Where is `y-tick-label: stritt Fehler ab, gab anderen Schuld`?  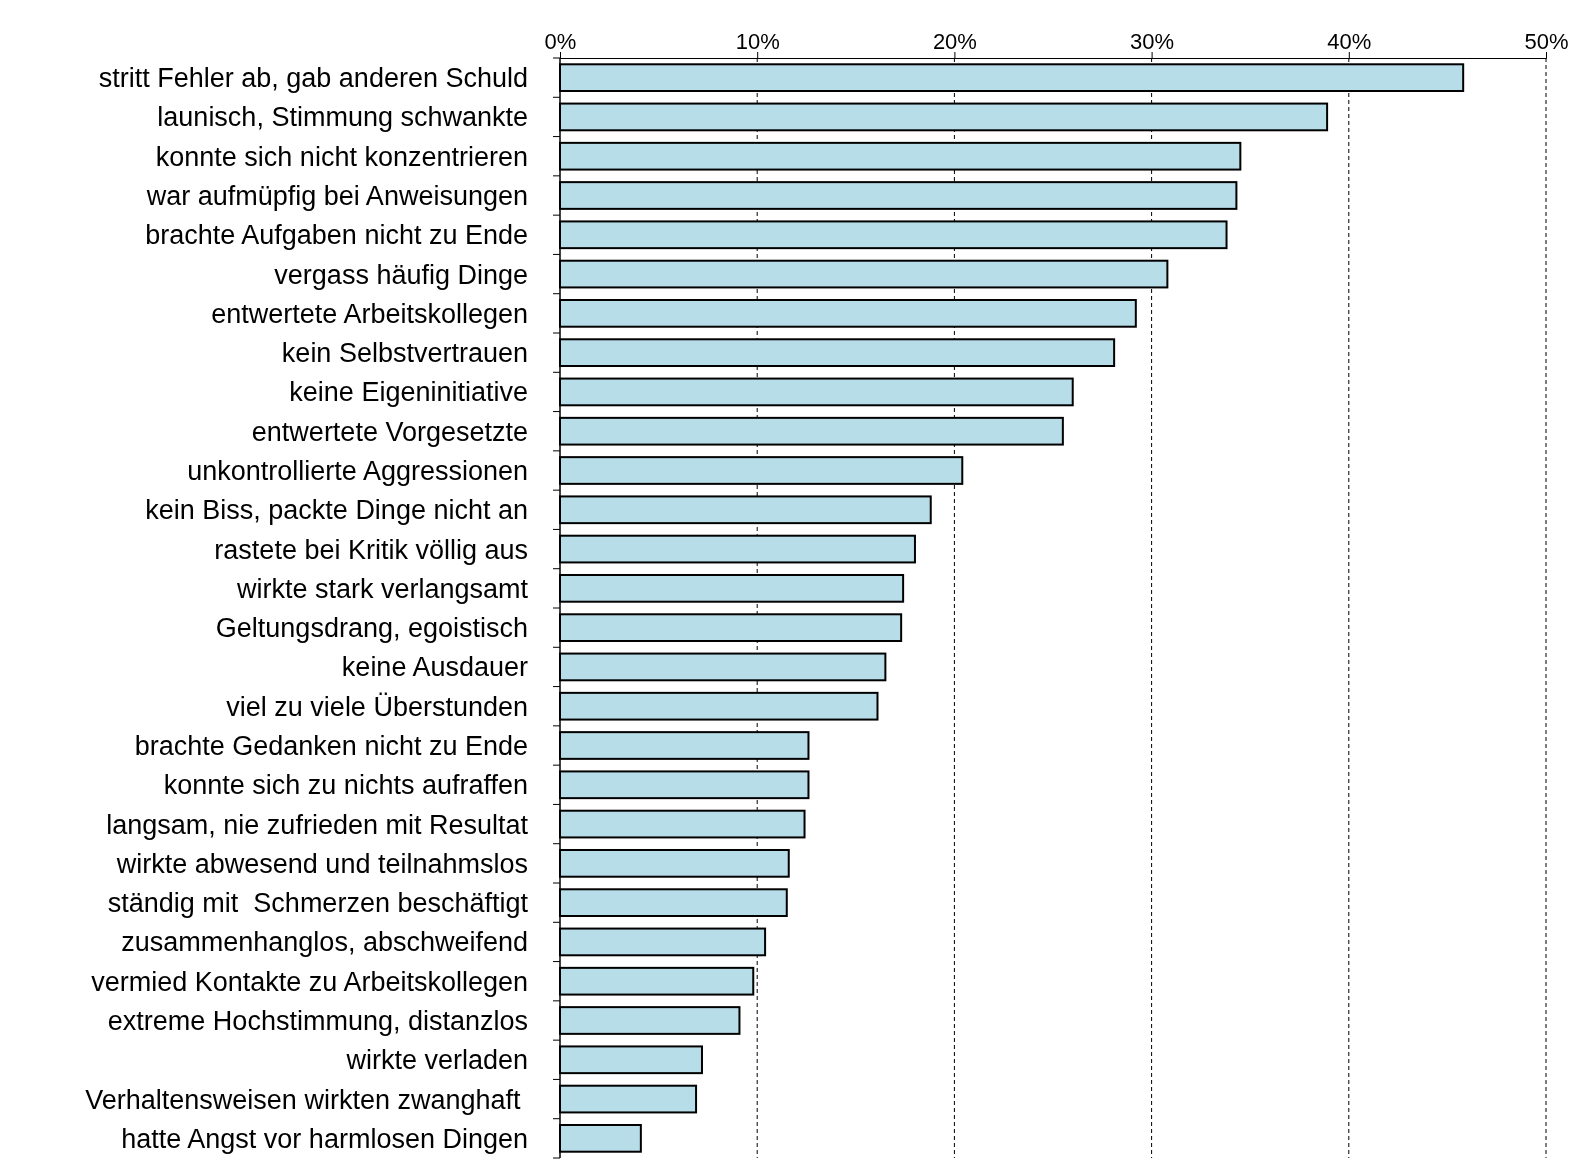 y-tick-label: stritt Fehler ab, gab anderen Schuld is located at coordinates (313, 78).